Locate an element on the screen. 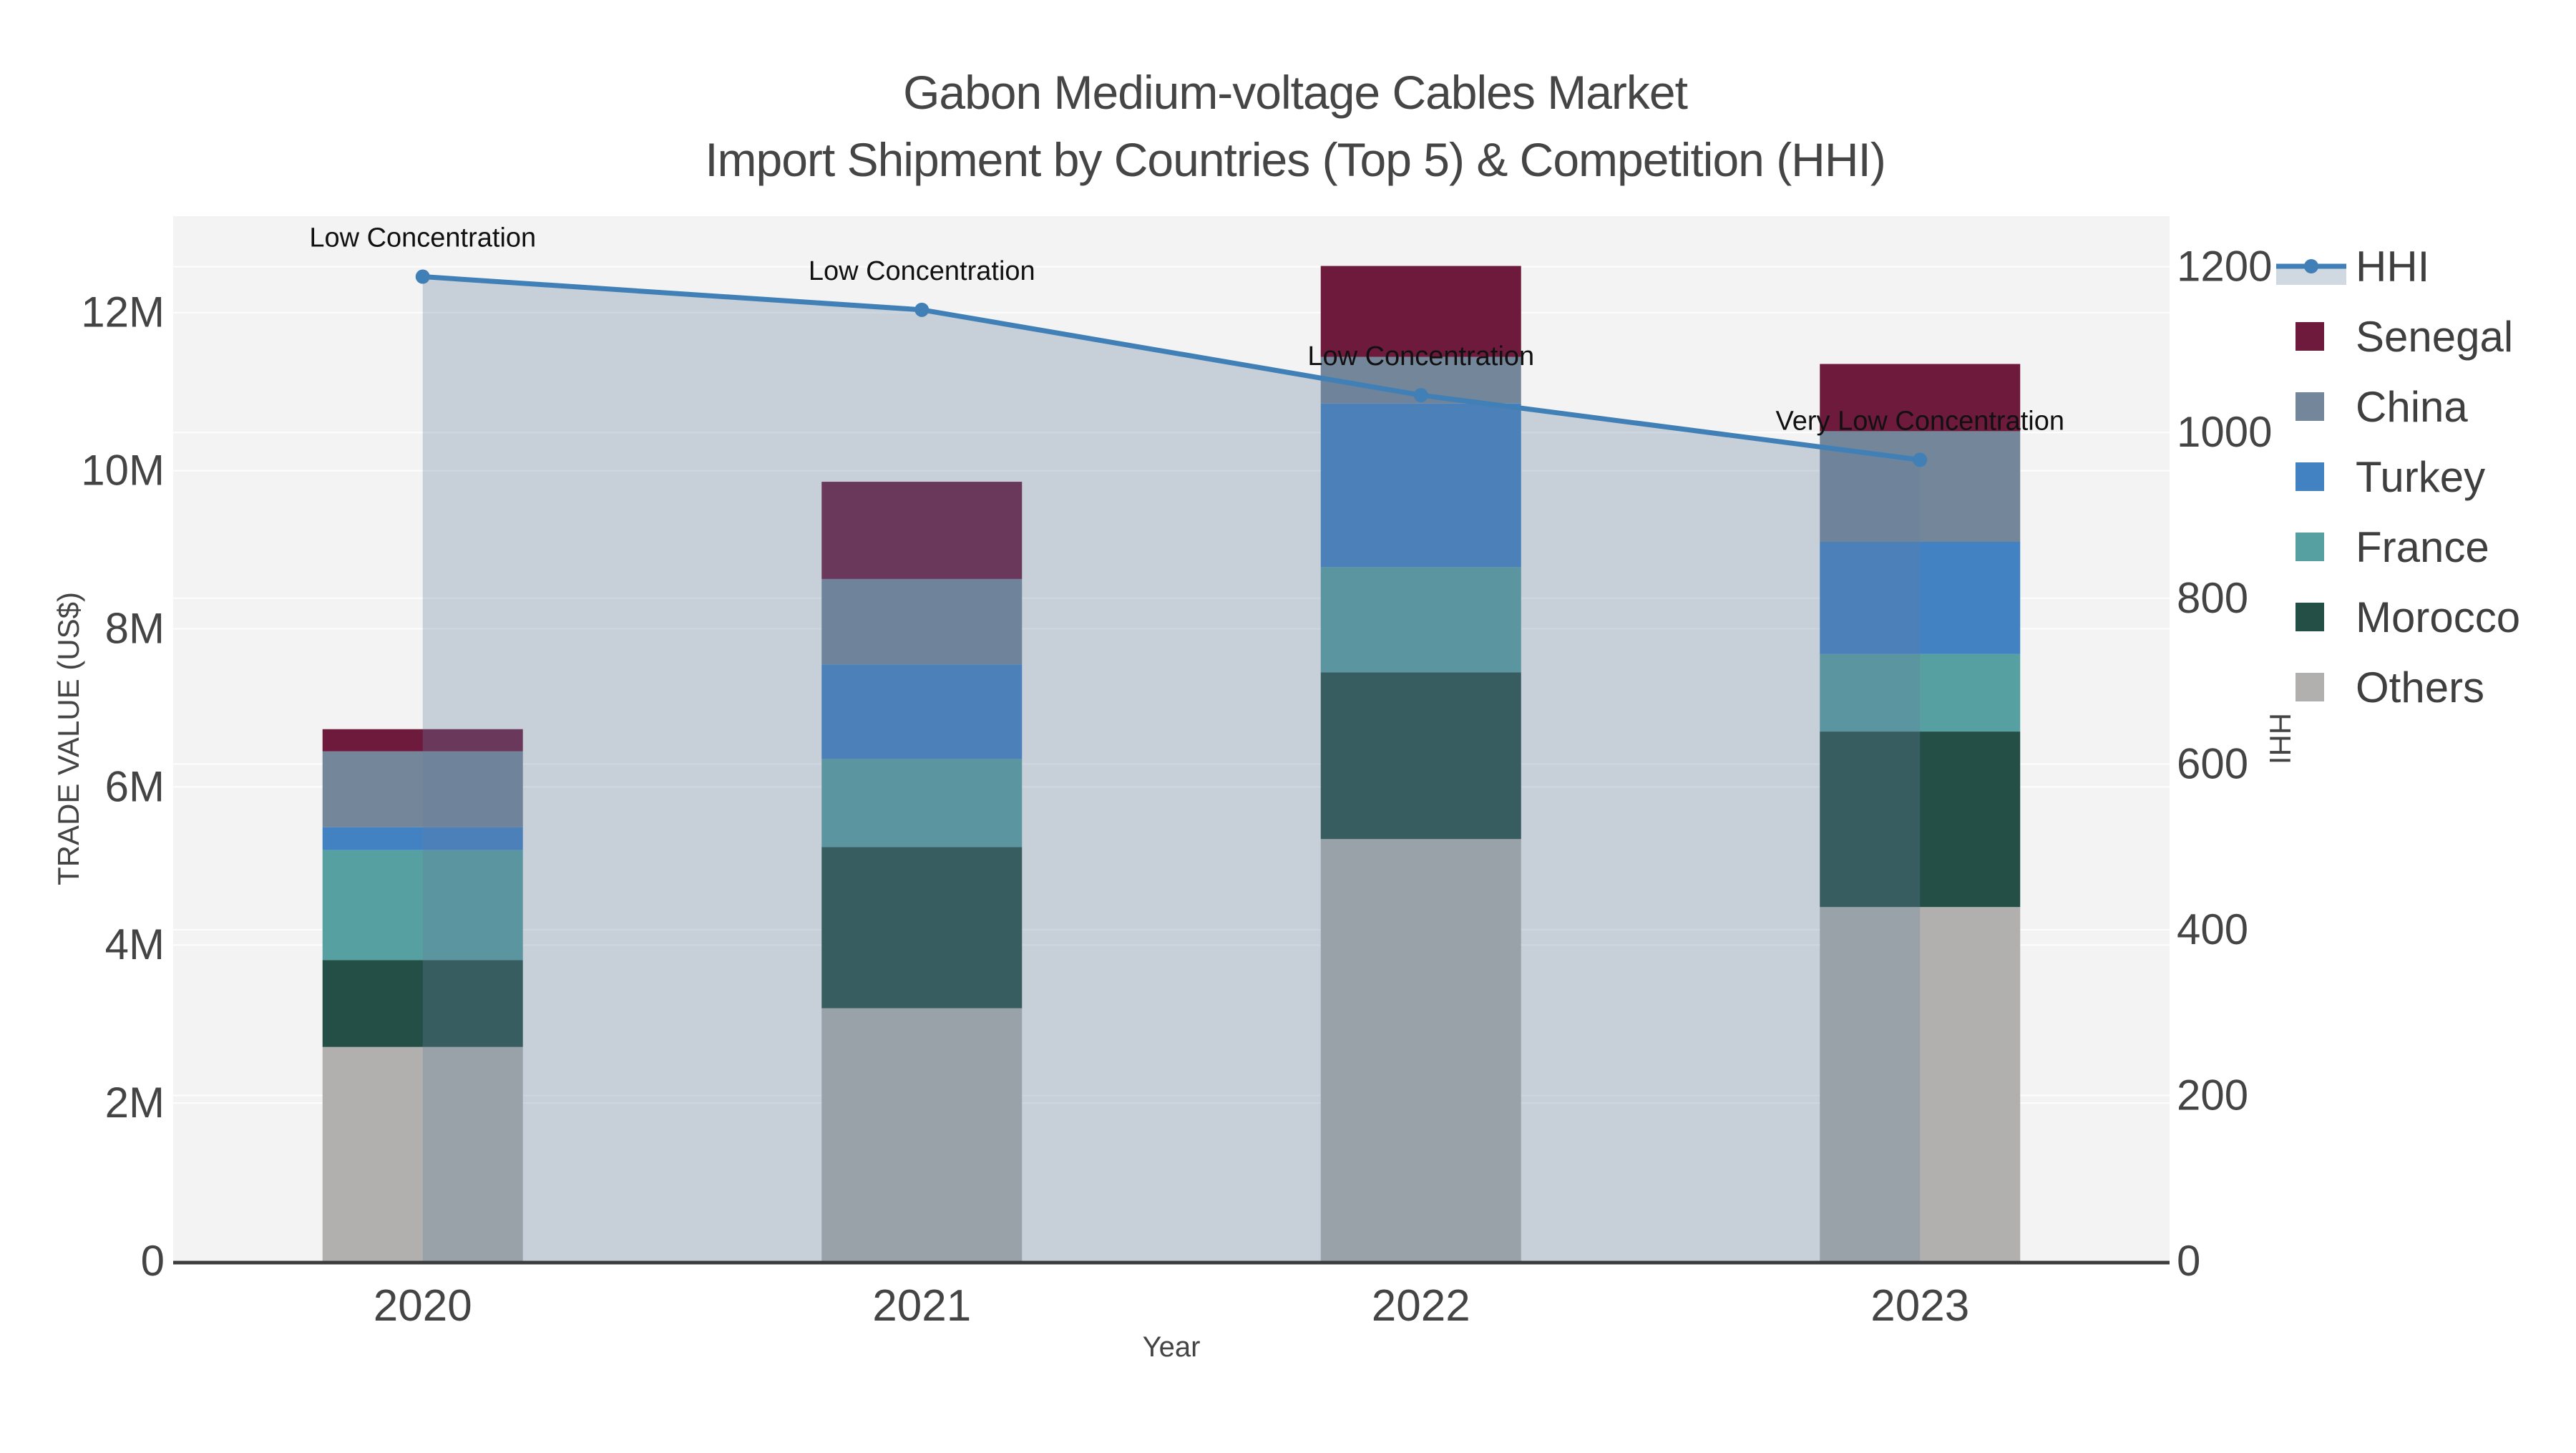  y-axis-right-title: HHI is located at coordinates (2280, 738).